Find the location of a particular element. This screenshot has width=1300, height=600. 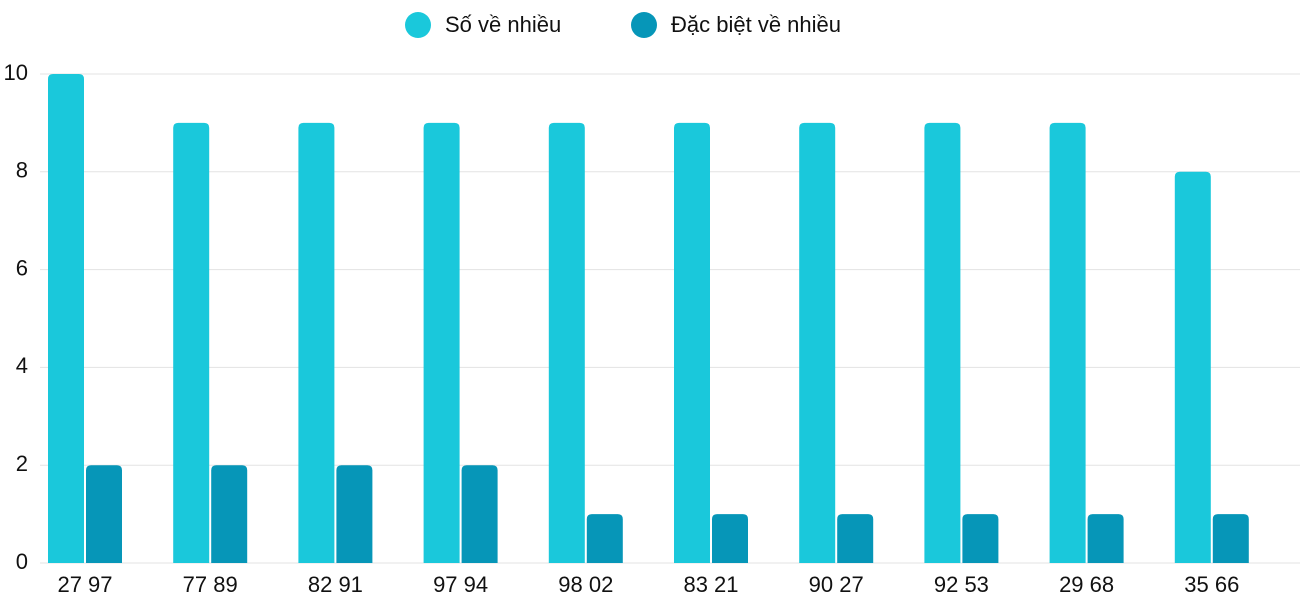

x-tick-label: 92 53 is located at coordinates (961, 584).